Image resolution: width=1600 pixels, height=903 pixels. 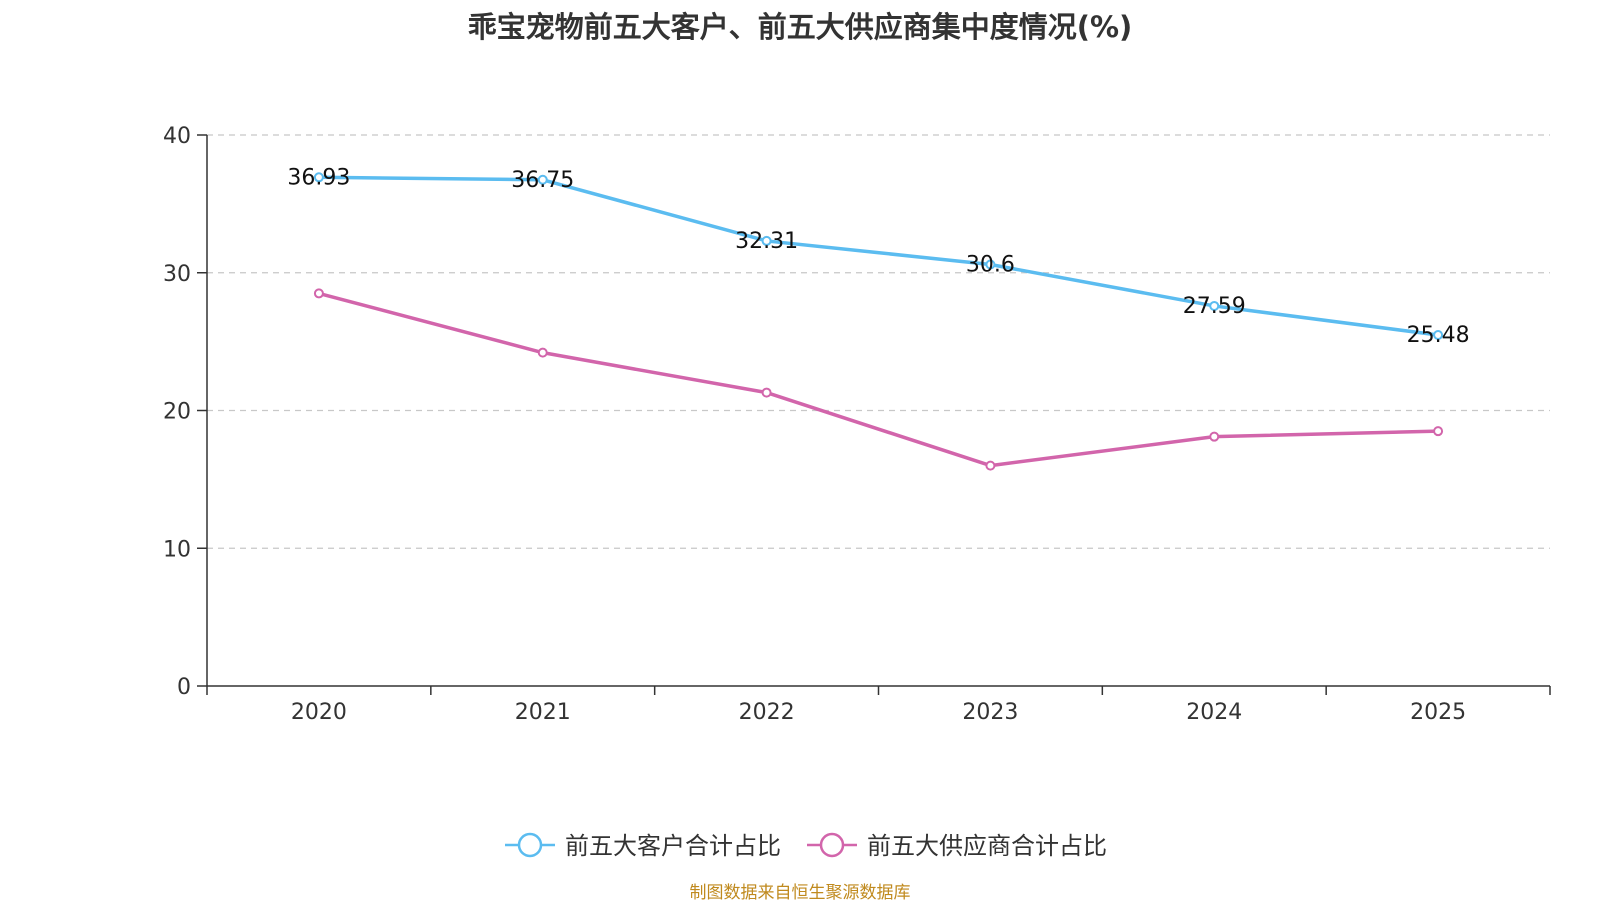 What do you see at coordinates (177, 412) in the screenshot?
I see `y-tick-label: 20` at bounding box center [177, 412].